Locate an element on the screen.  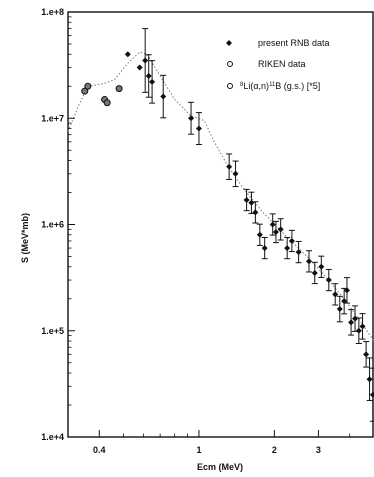
legend-item-riken: RIKEN data is located at coordinates (266, 64).